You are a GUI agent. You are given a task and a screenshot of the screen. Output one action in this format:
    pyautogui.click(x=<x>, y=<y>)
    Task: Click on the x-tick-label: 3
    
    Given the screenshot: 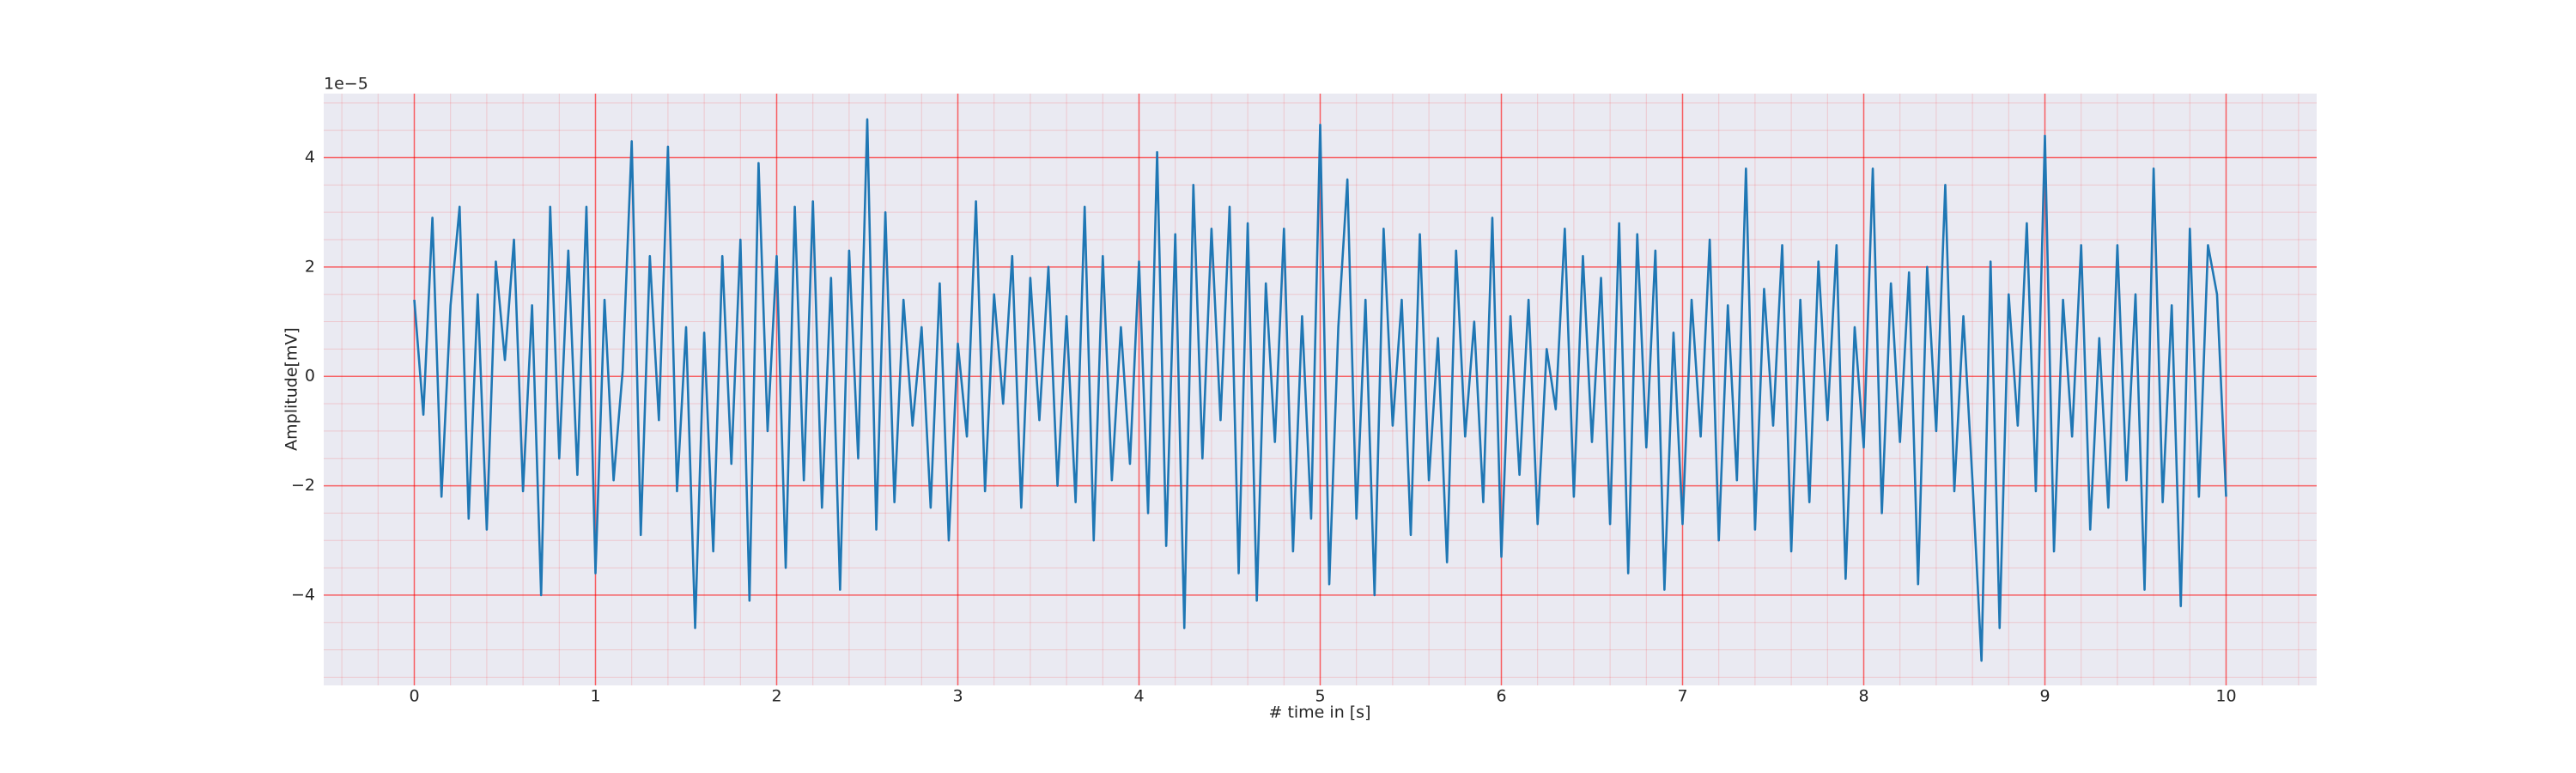 What is the action you would take?
    pyautogui.click(x=958, y=696)
    